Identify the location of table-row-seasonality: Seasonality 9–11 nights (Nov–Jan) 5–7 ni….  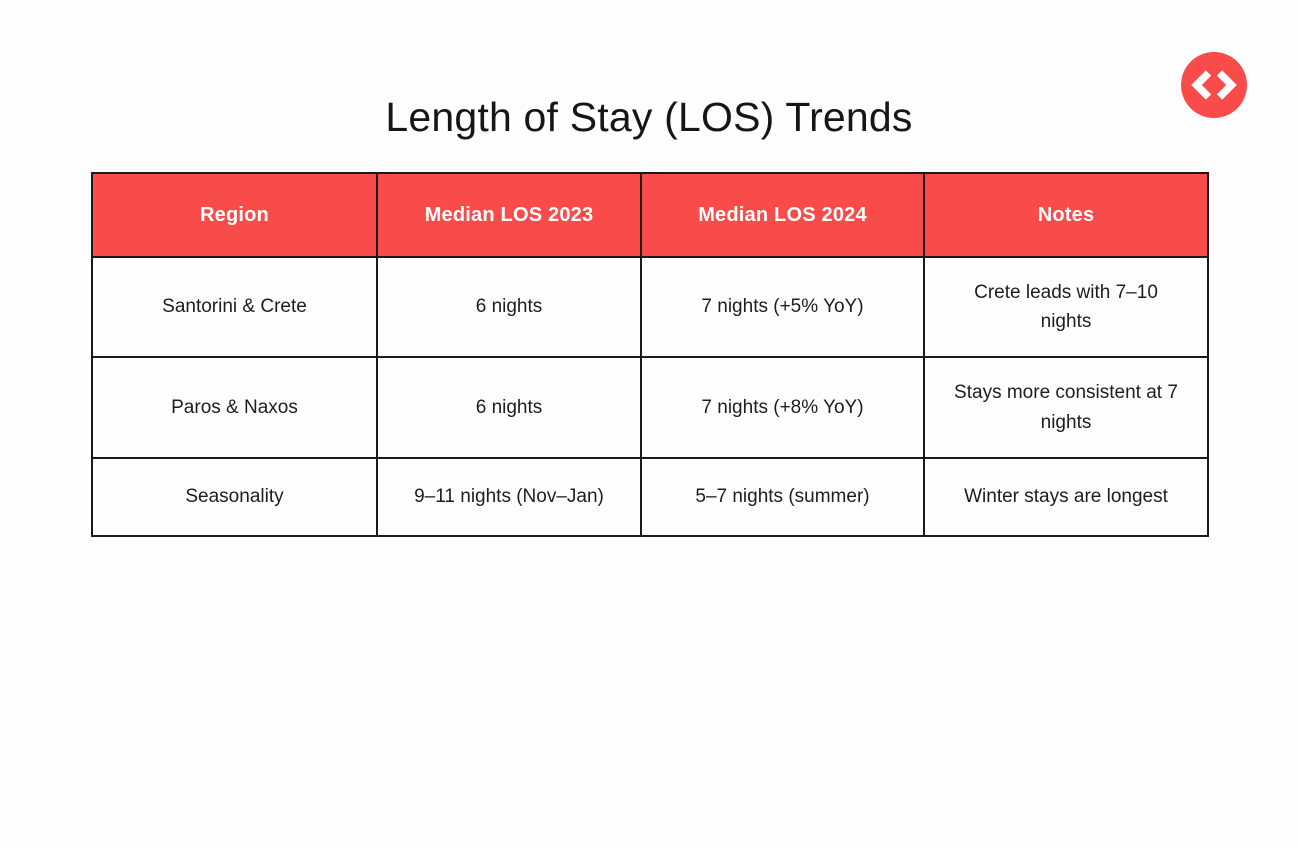
(650, 497).